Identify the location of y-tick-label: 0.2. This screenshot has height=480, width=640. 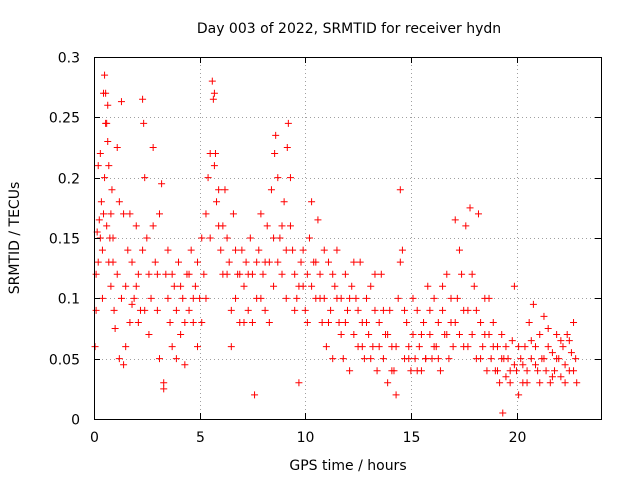
(69, 180).